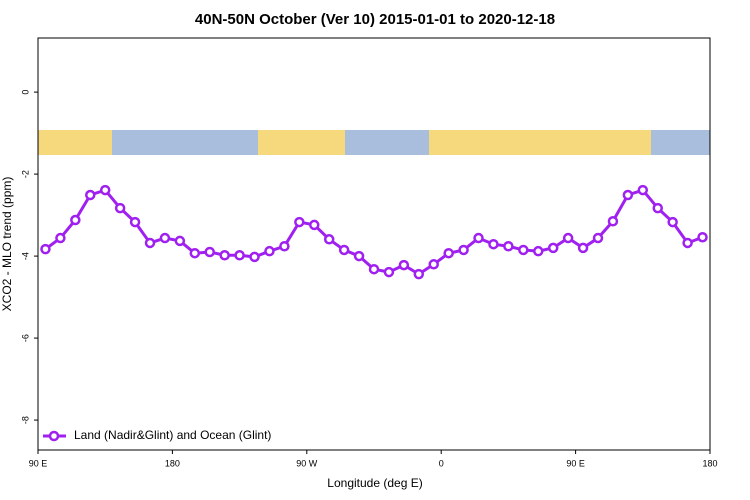  What do you see at coordinates (374, 142) in the screenshot?
I see `land-ocean-strip` at bounding box center [374, 142].